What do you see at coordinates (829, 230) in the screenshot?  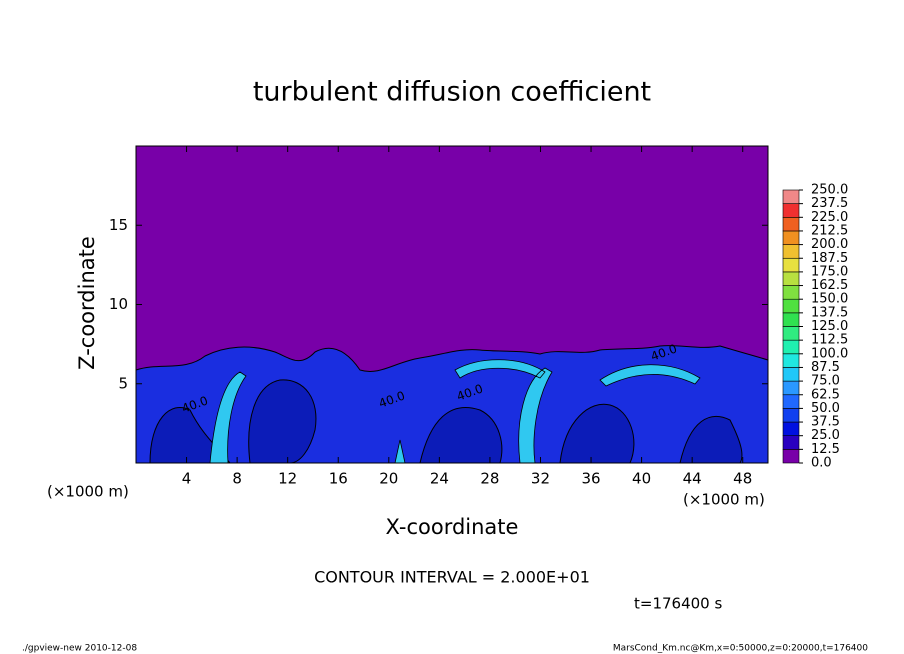 I see `colorbar-label: 212.5` at bounding box center [829, 230].